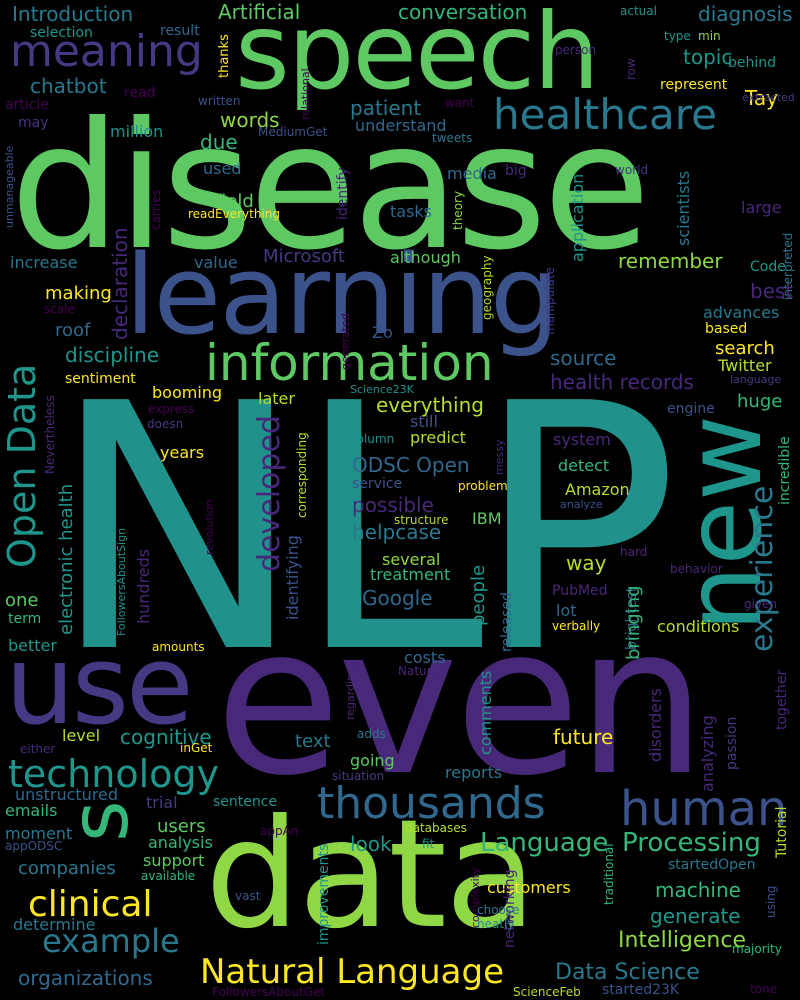 The image size is (800, 1000). What do you see at coordinates (182, 452) in the screenshot?
I see `word-years: years` at bounding box center [182, 452].